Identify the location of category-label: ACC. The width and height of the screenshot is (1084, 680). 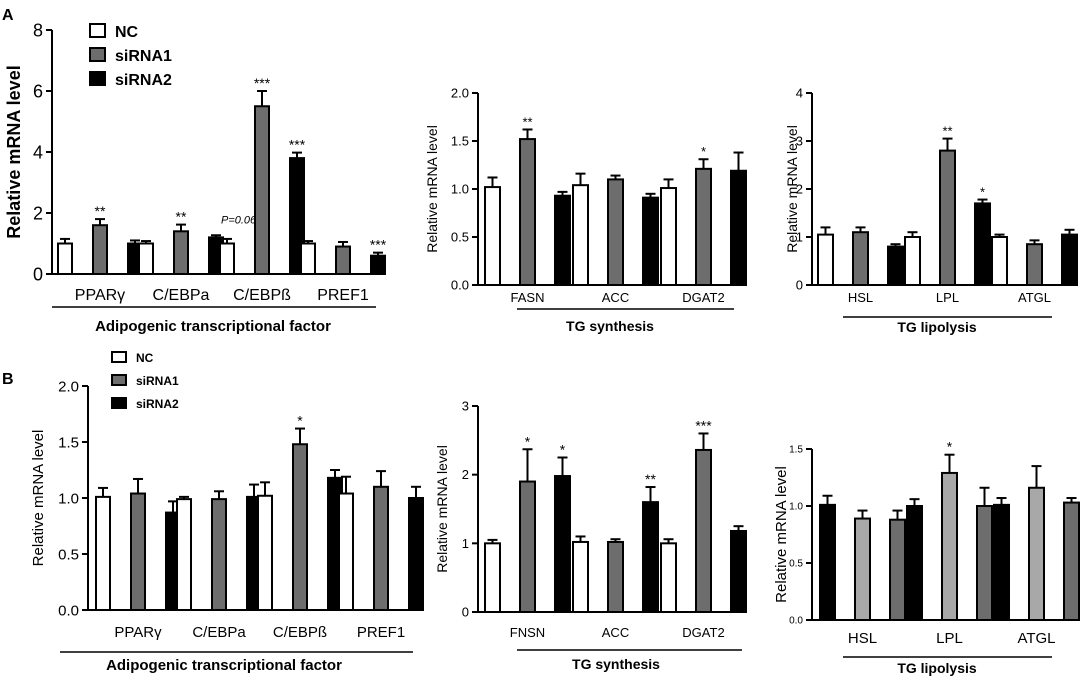
(615, 297).